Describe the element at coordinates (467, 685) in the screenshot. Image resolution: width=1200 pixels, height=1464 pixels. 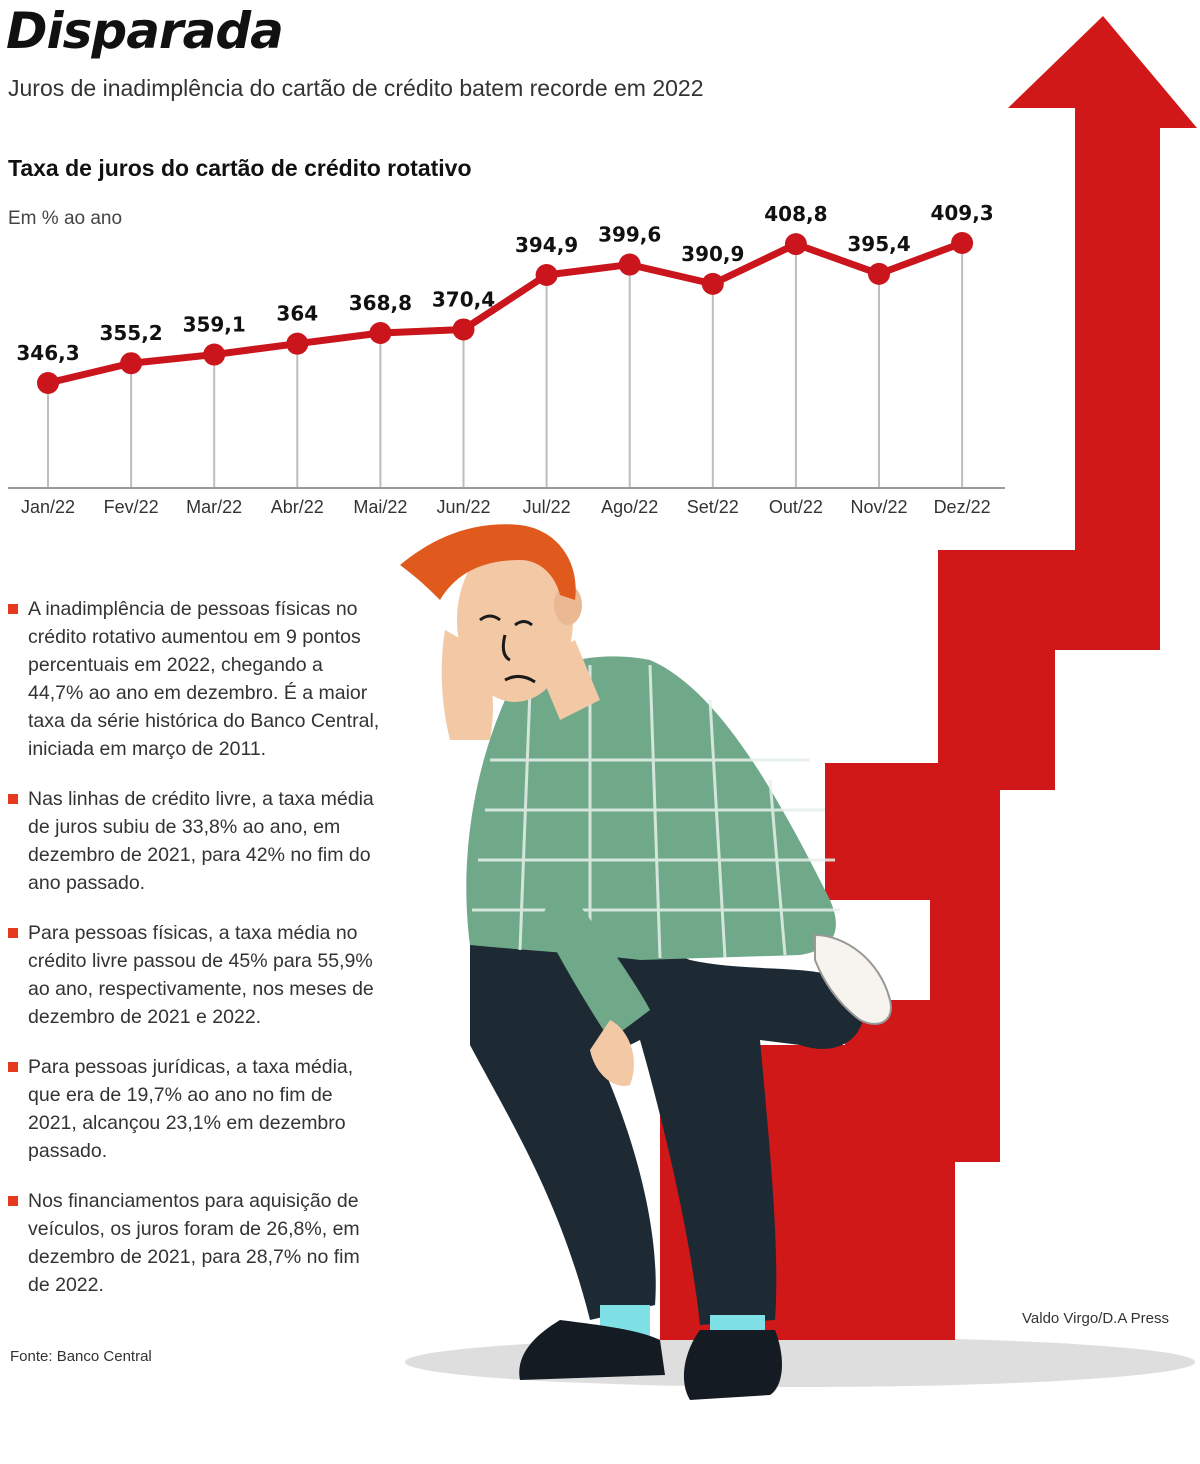
I see `man-left-hand` at that location.